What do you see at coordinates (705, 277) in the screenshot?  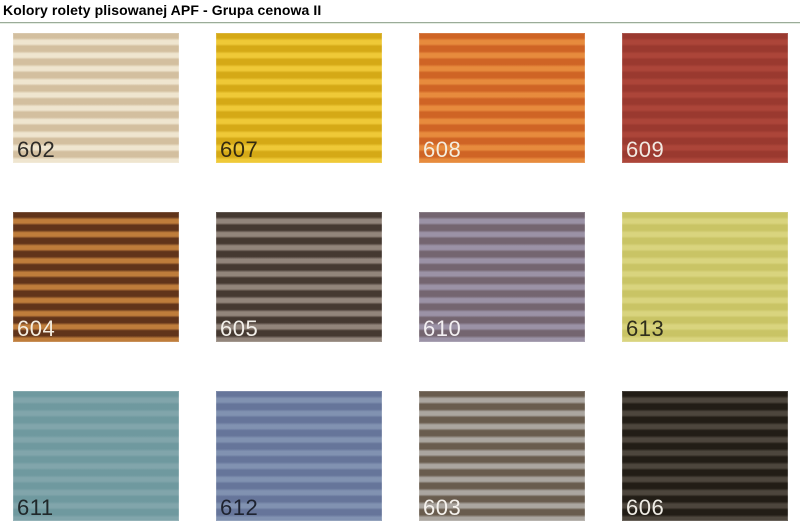 I see `swatch-613: 613` at bounding box center [705, 277].